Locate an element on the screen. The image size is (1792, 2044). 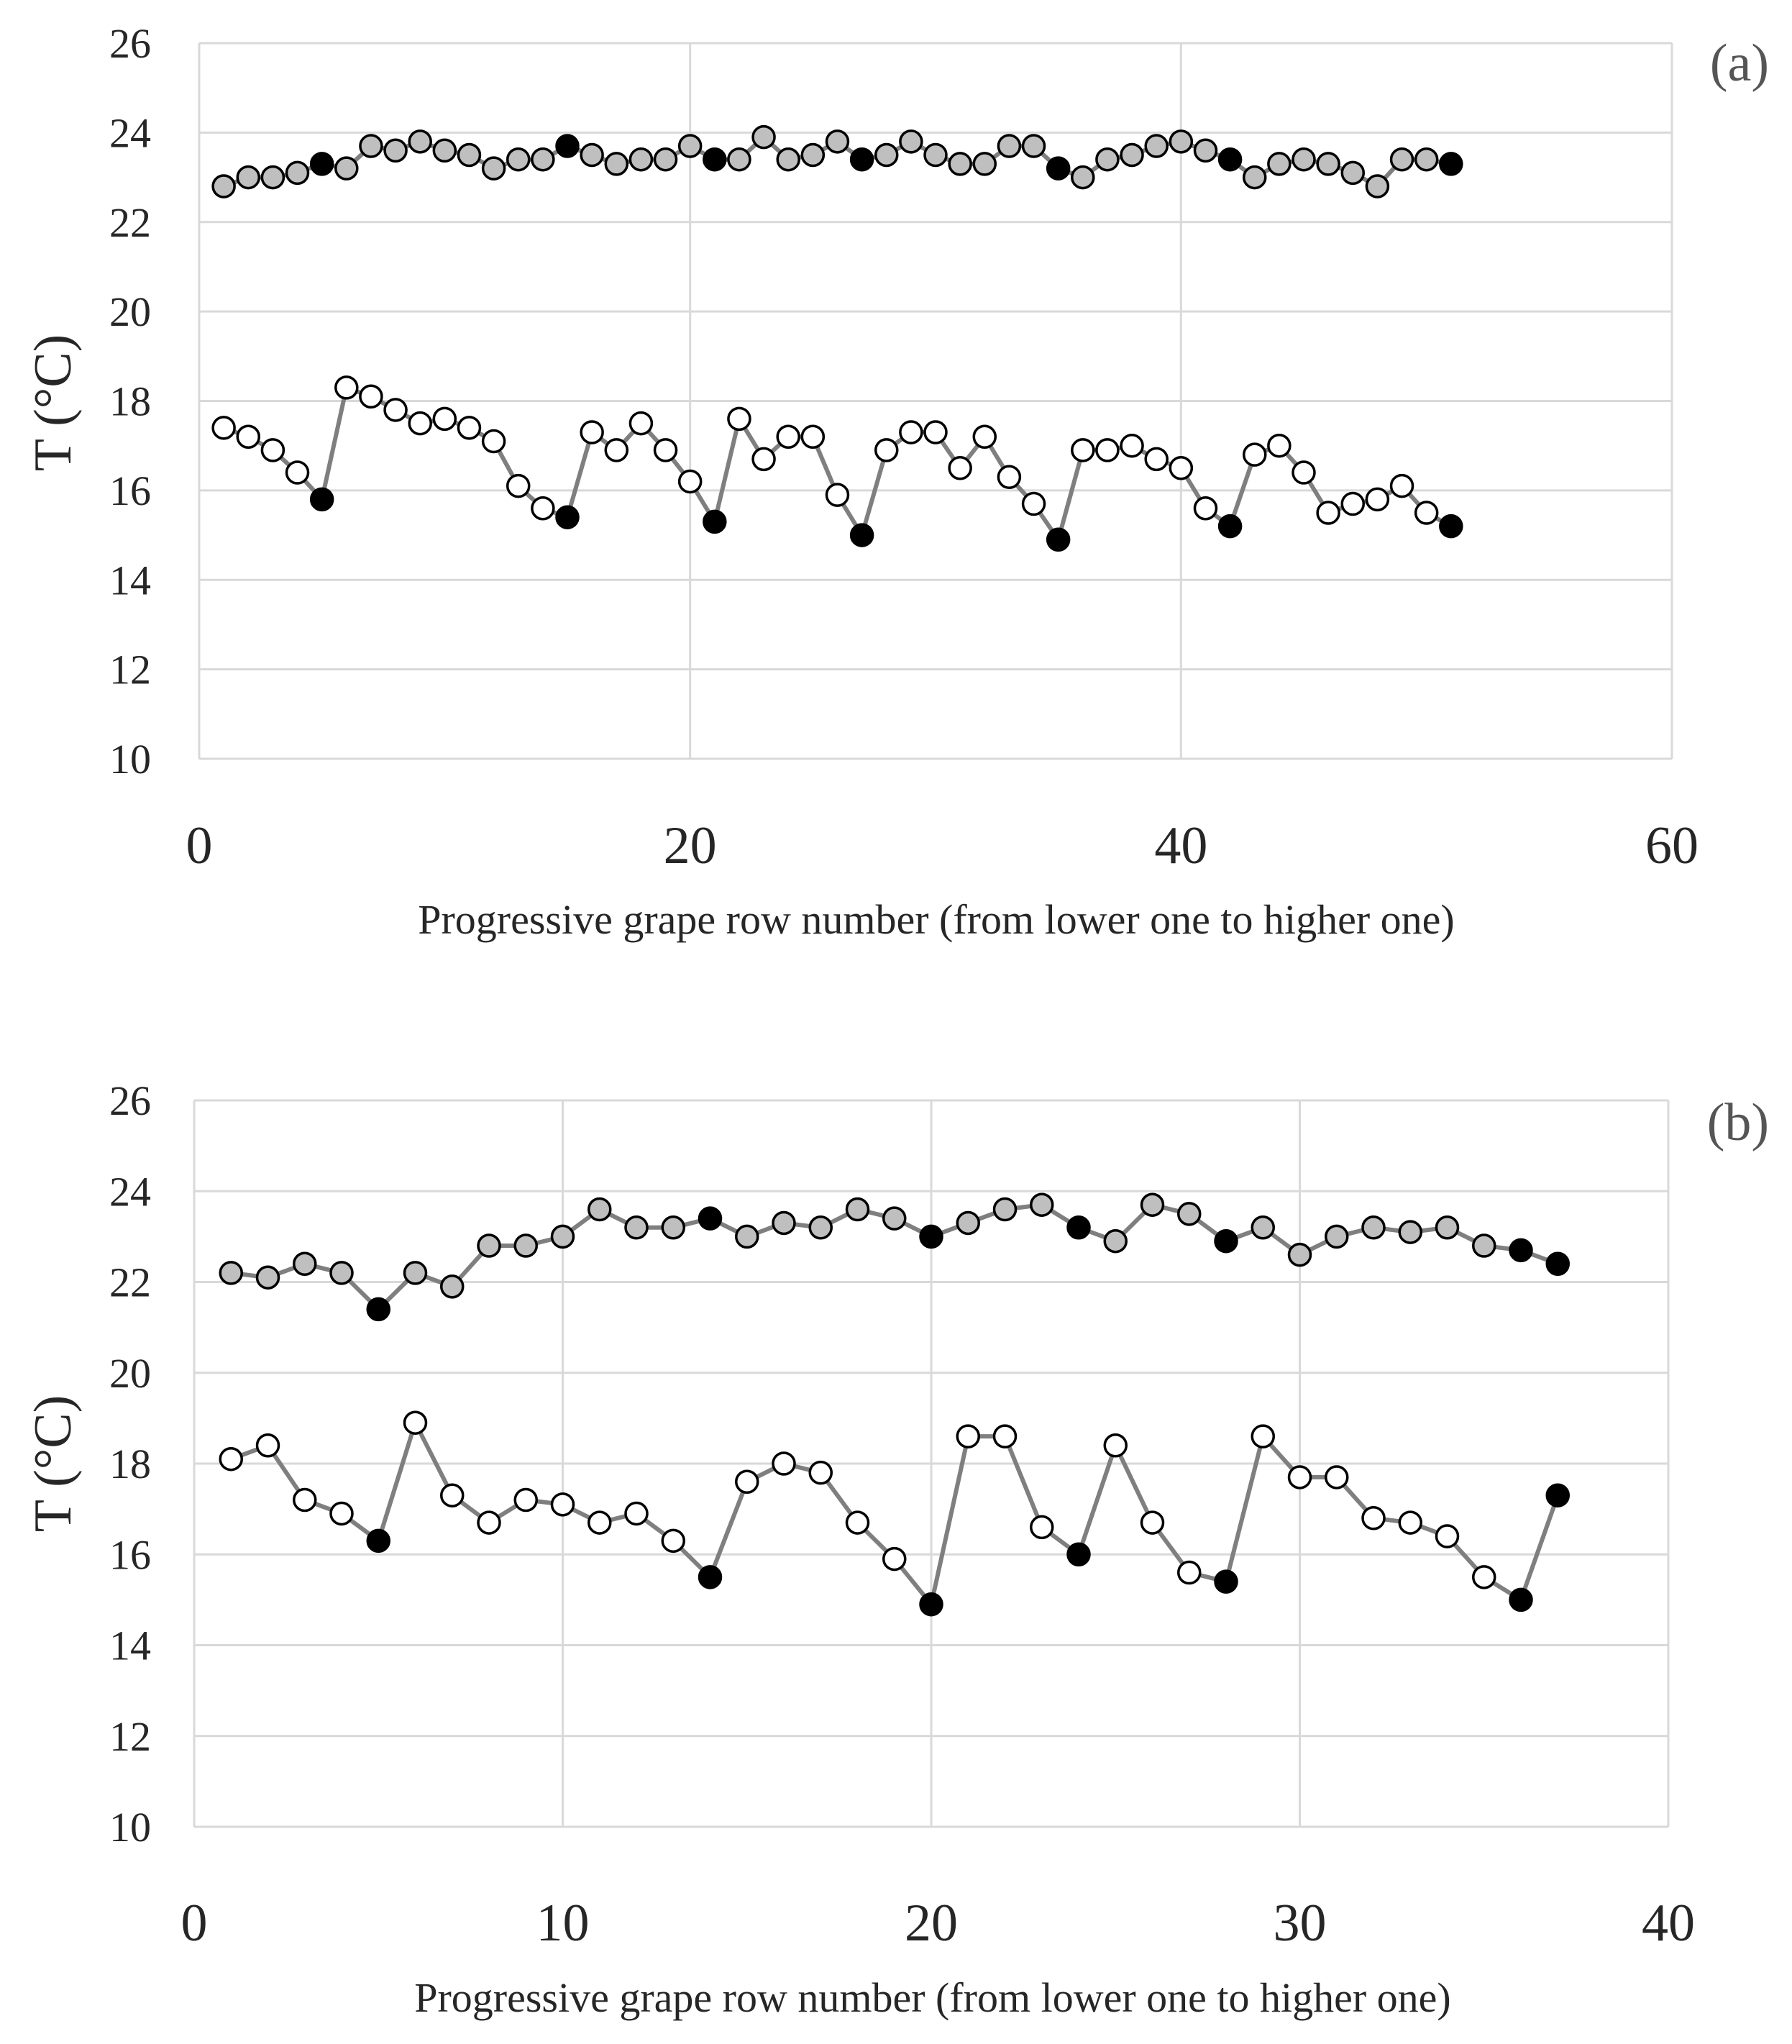
x-tick-label: 10 is located at coordinates (563, 1924).